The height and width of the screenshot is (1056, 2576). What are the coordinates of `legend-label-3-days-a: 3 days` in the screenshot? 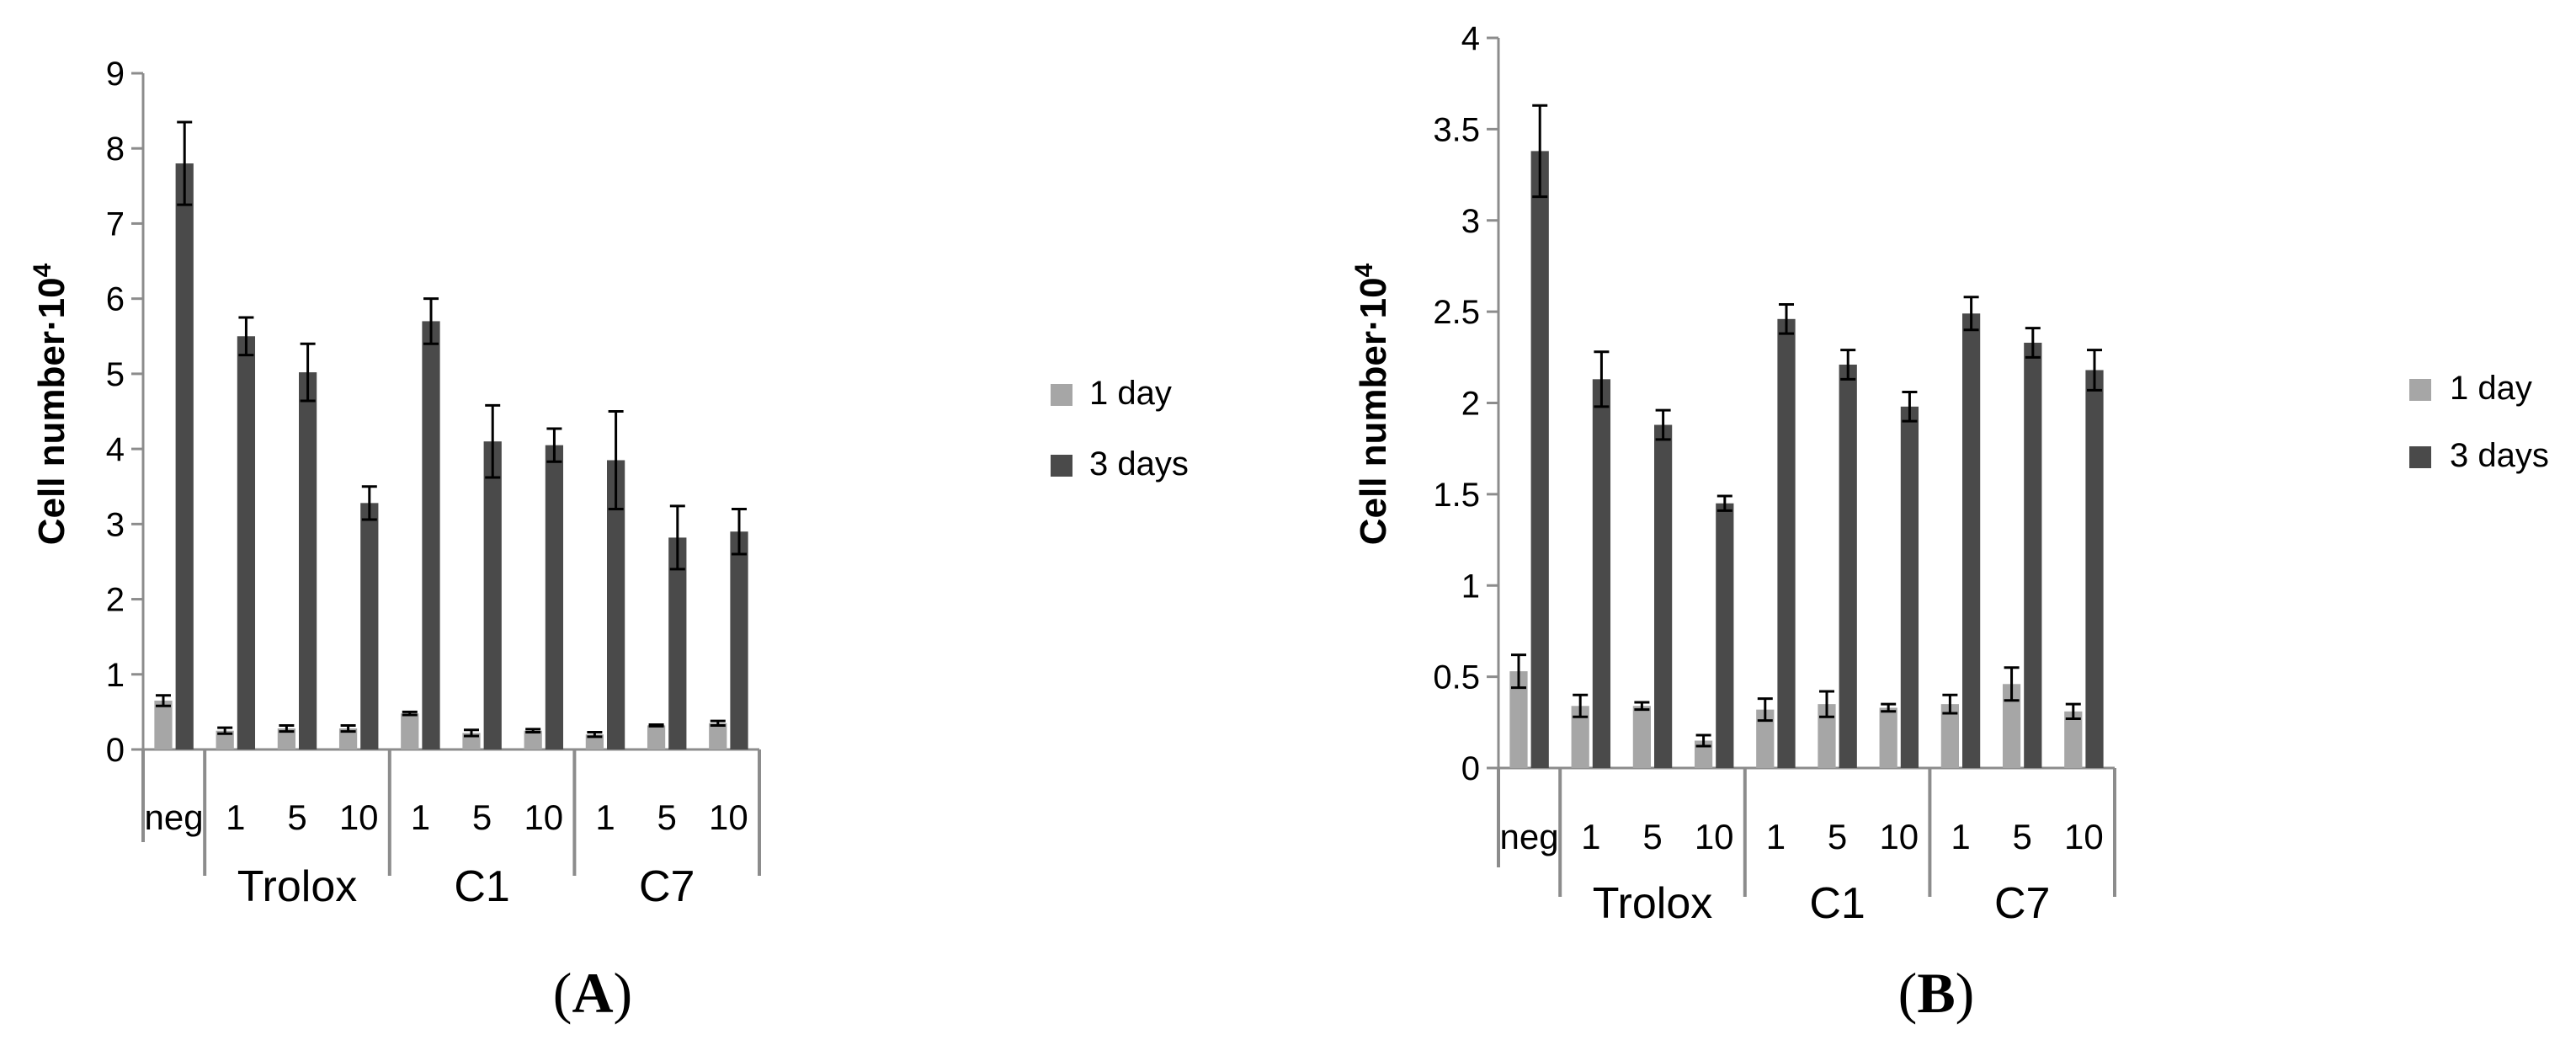 It's located at (1139, 464).